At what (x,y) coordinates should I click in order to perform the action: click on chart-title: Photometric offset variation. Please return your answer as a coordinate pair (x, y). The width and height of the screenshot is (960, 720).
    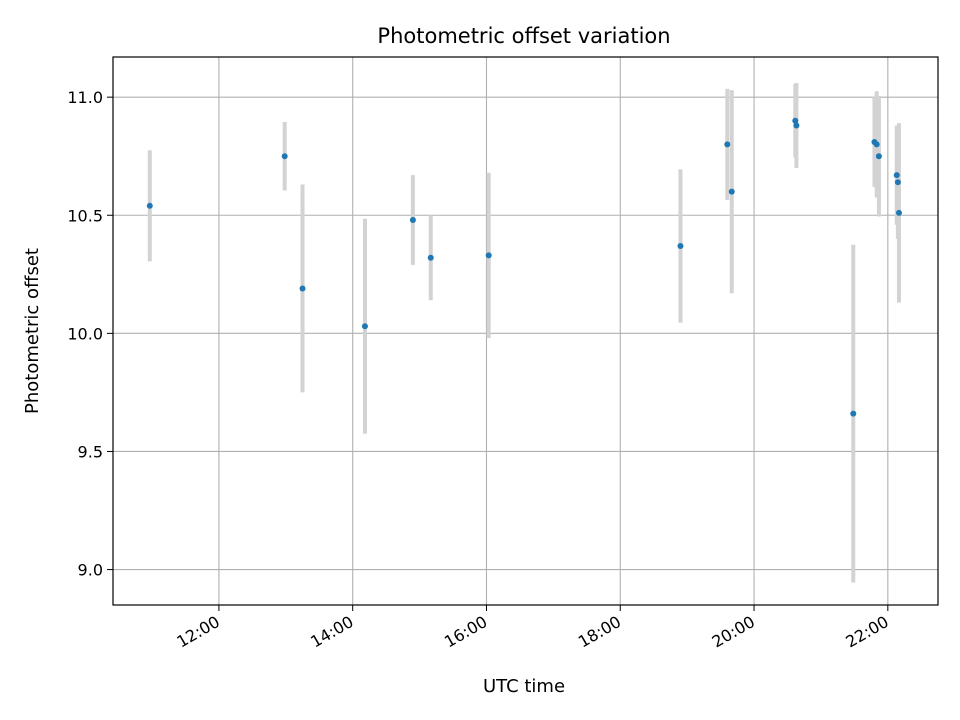
    Looking at the image, I should click on (523, 36).